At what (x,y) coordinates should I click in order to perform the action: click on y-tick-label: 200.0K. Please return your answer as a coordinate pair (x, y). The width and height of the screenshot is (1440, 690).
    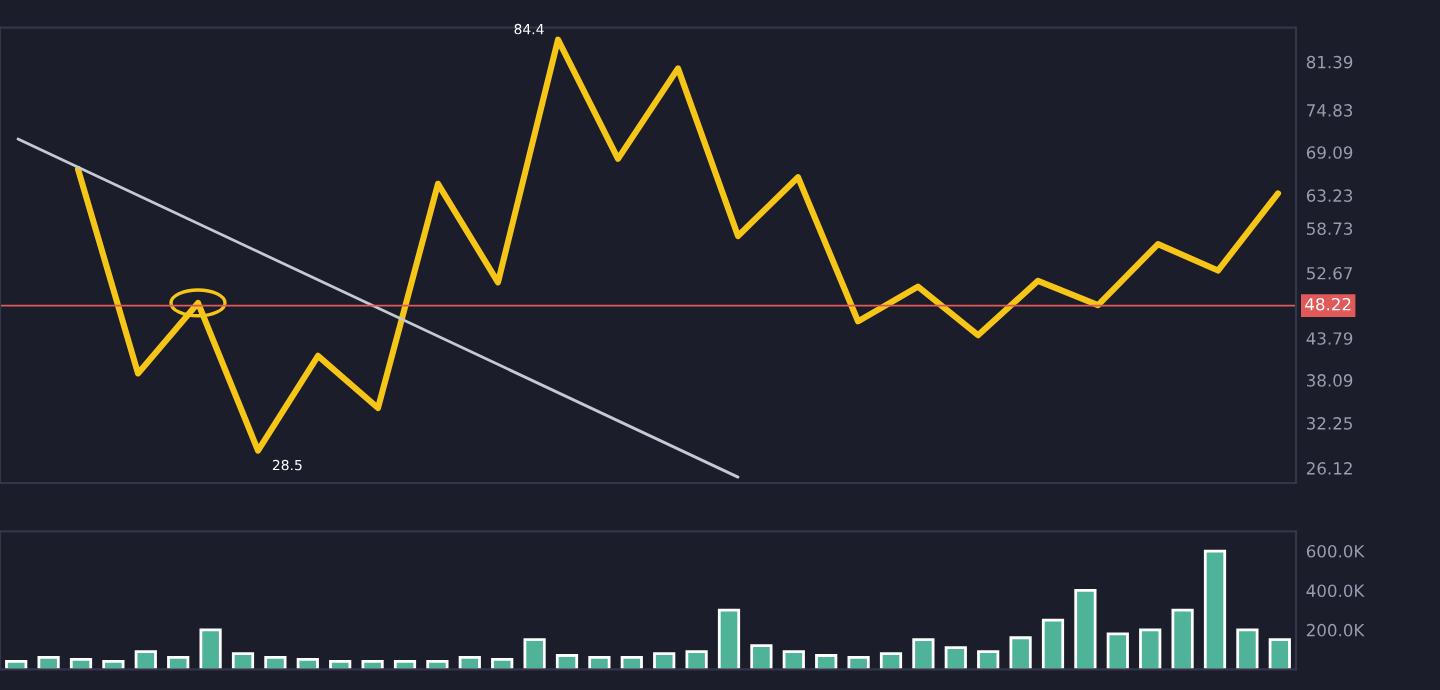
    Looking at the image, I should click on (1335, 630).